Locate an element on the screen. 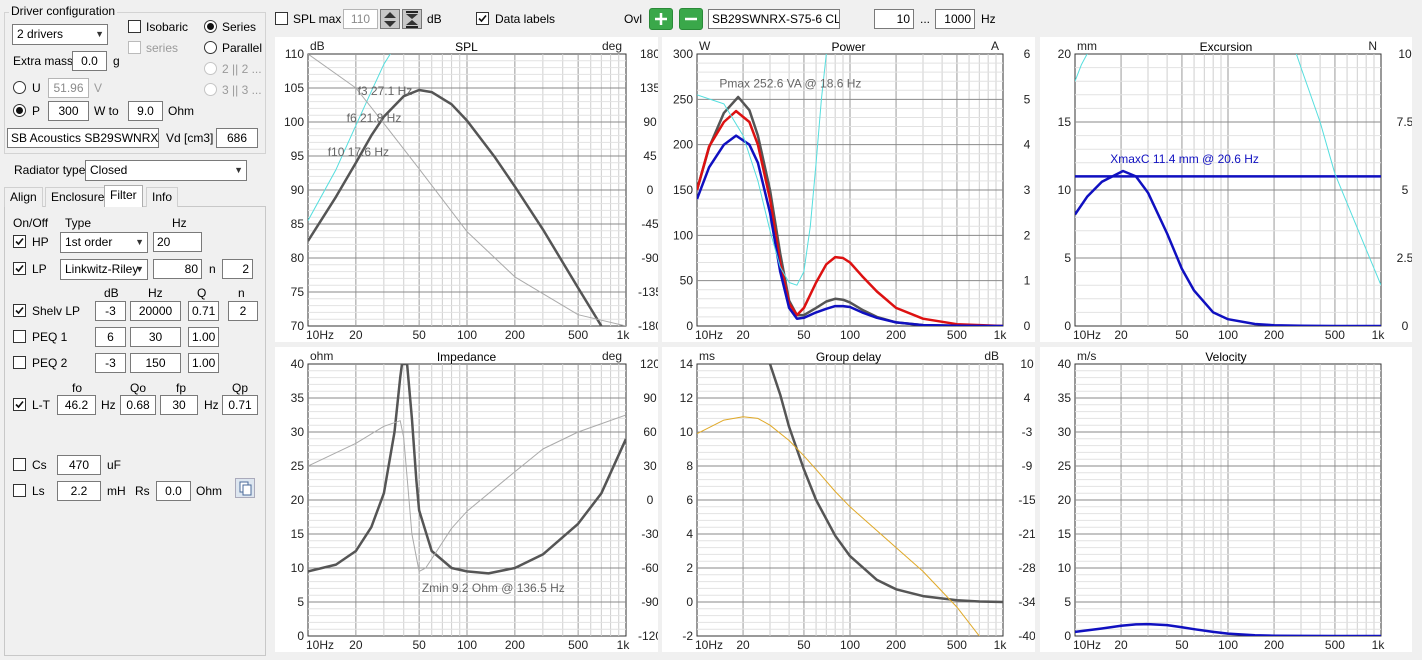 This screenshot has width=1422, height=660. group-delay-grid is located at coordinates (850, 500).